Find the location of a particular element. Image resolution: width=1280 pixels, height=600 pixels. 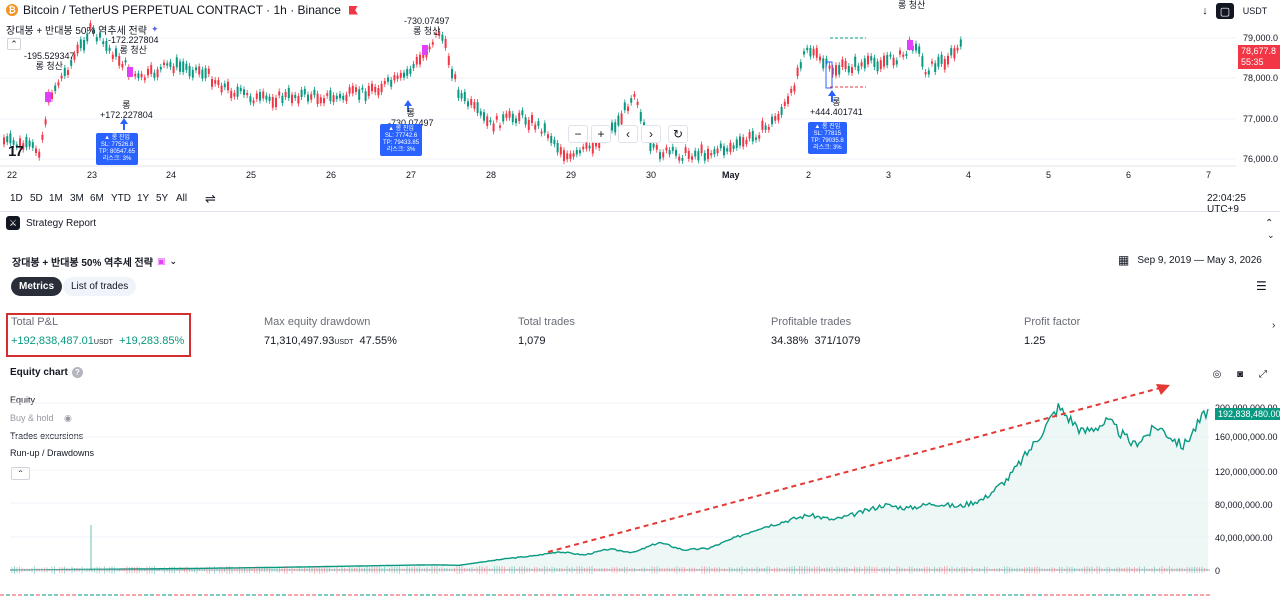

legend-buy-hold: Buy & hold ◉ is located at coordinates (41, 418).